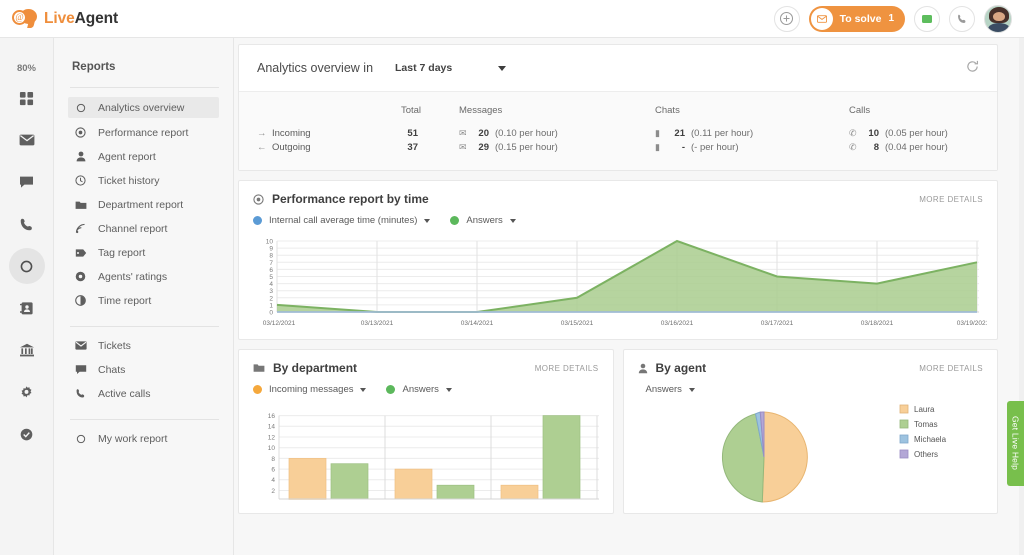  I want to click on sidebar-item-ticket-history: Ticket history, so click(143, 180).